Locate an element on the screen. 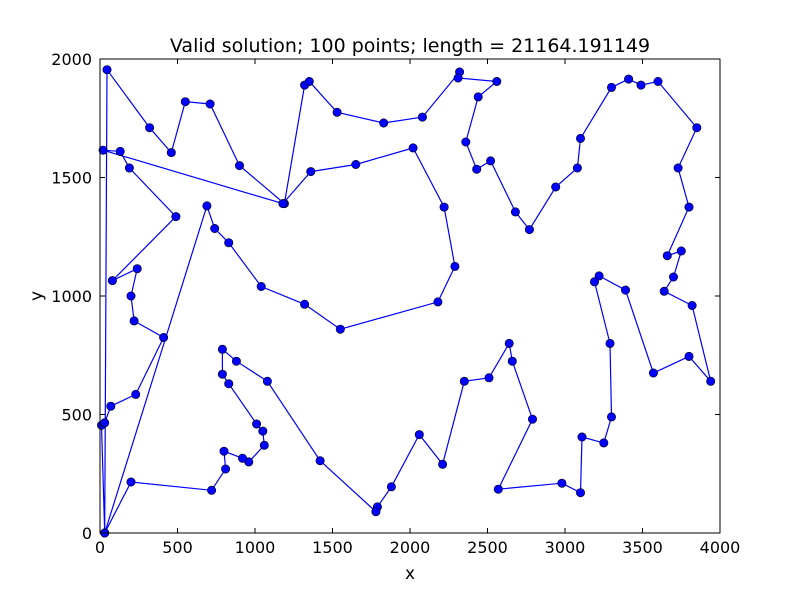 The height and width of the screenshot is (592, 800). x-tick-label: 1000 is located at coordinates (255, 547).